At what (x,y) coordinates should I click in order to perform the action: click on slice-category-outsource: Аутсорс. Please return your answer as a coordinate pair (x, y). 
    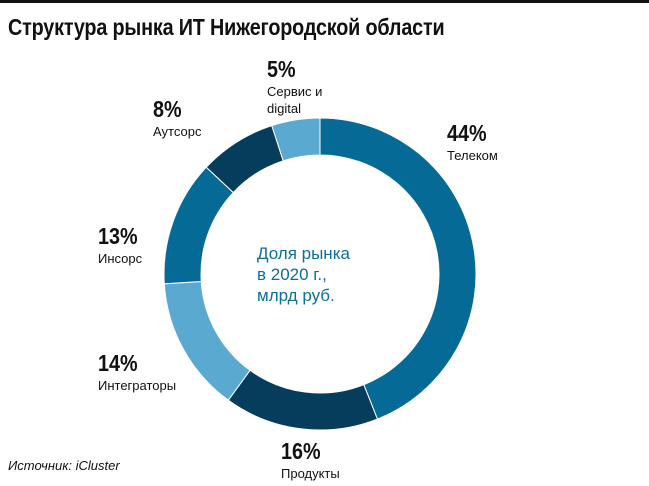
    Looking at the image, I should click on (177, 131).